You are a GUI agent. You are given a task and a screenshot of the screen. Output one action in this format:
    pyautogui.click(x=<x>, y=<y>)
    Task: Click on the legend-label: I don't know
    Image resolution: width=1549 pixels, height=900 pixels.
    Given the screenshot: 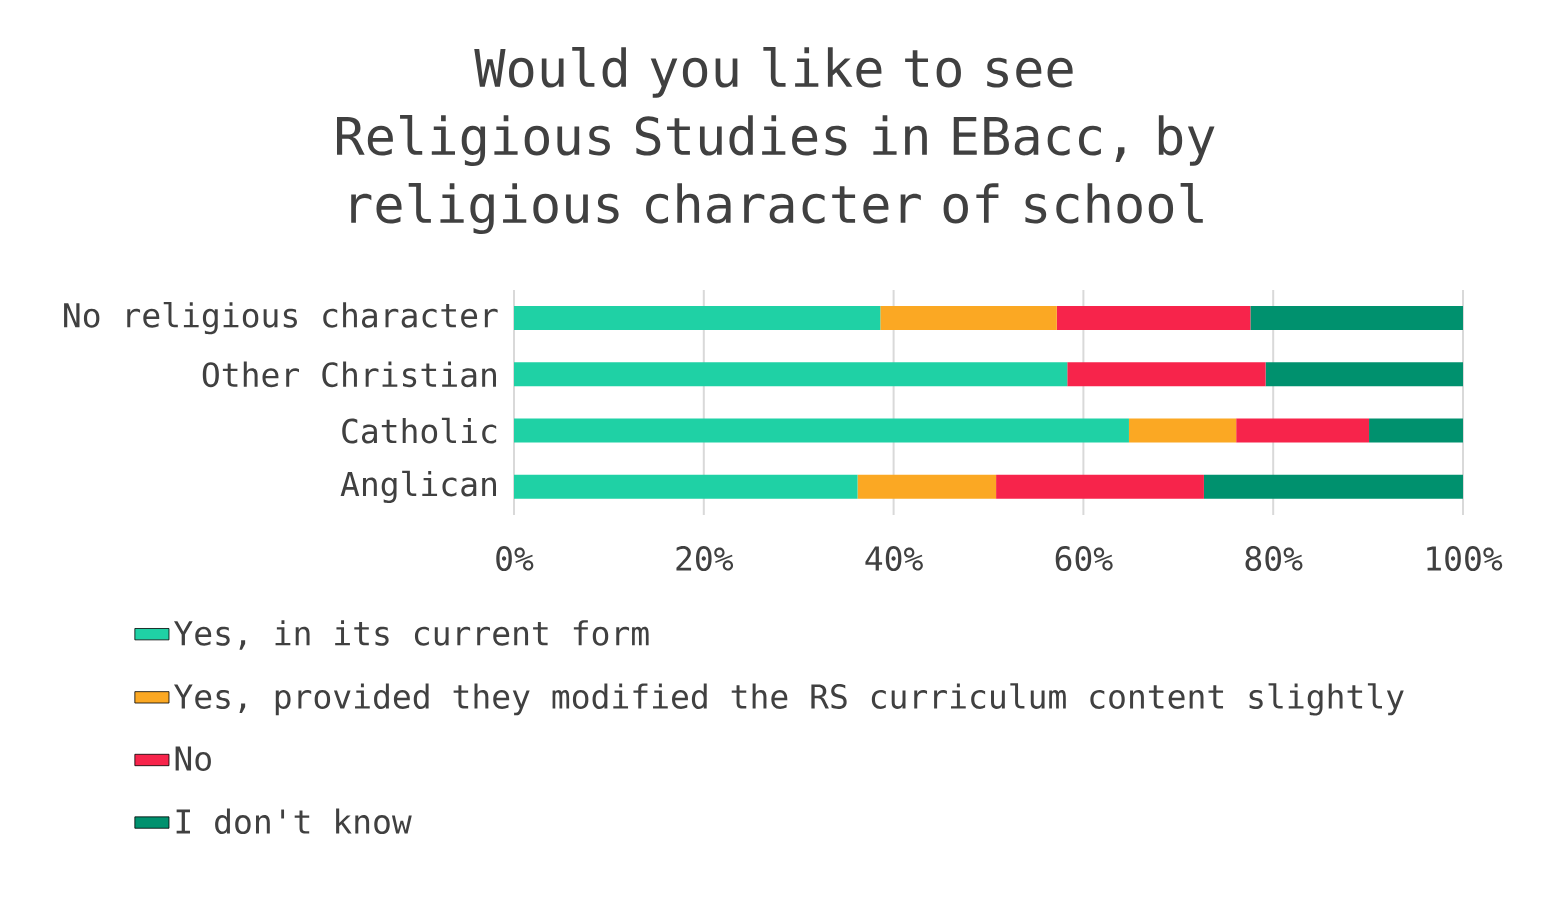 What is the action you would take?
    pyautogui.click(x=294, y=821)
    